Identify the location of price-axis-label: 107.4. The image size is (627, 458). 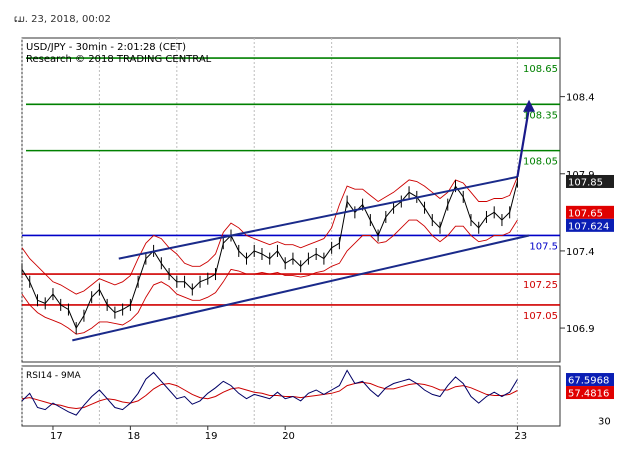
(580, 252).